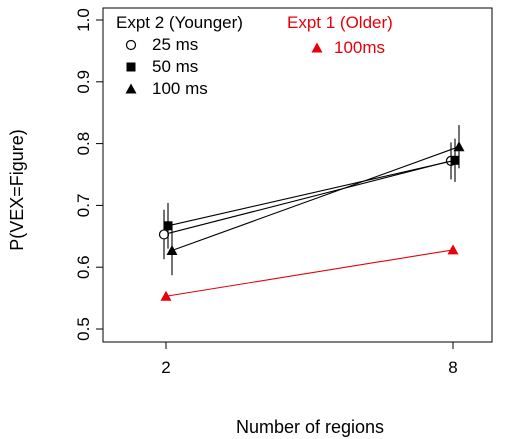 The width and height of the screenshot is (512, 439). Describe the element at coordinates (180, 88) in the screenshot. I see `legend-entry: 100 ms` at that location.